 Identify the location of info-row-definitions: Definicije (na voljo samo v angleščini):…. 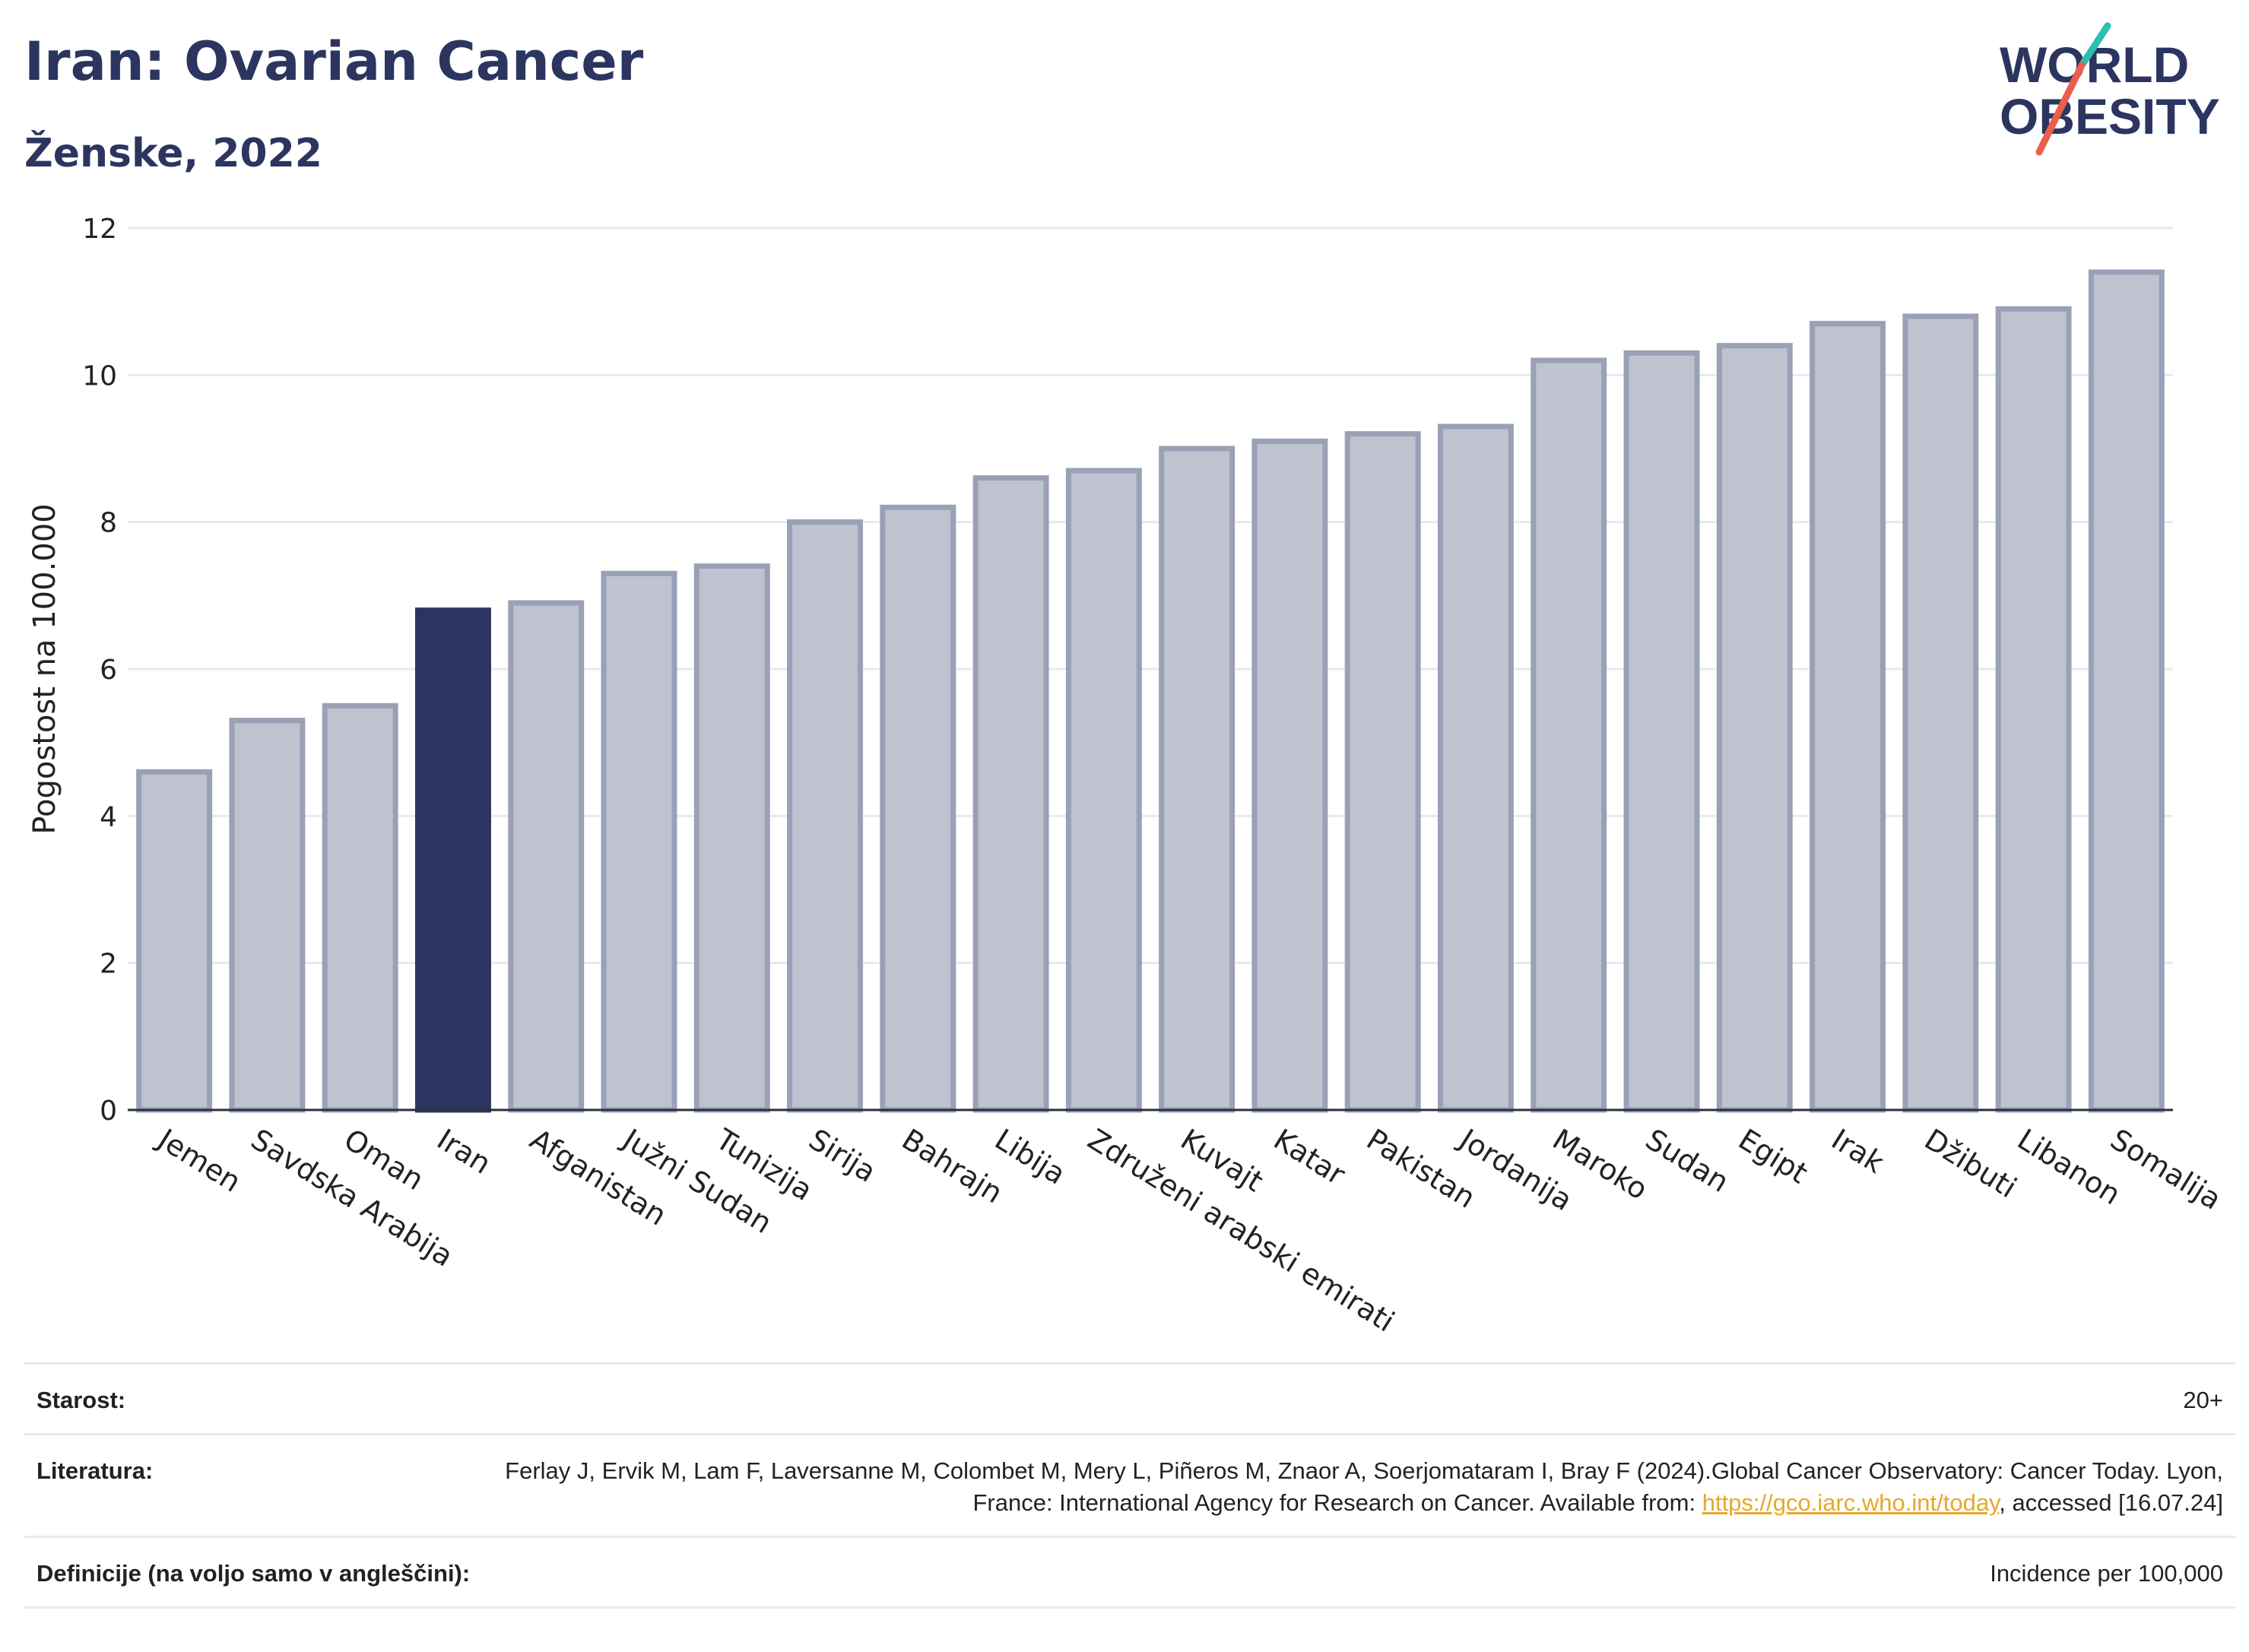
(1129, 1572).